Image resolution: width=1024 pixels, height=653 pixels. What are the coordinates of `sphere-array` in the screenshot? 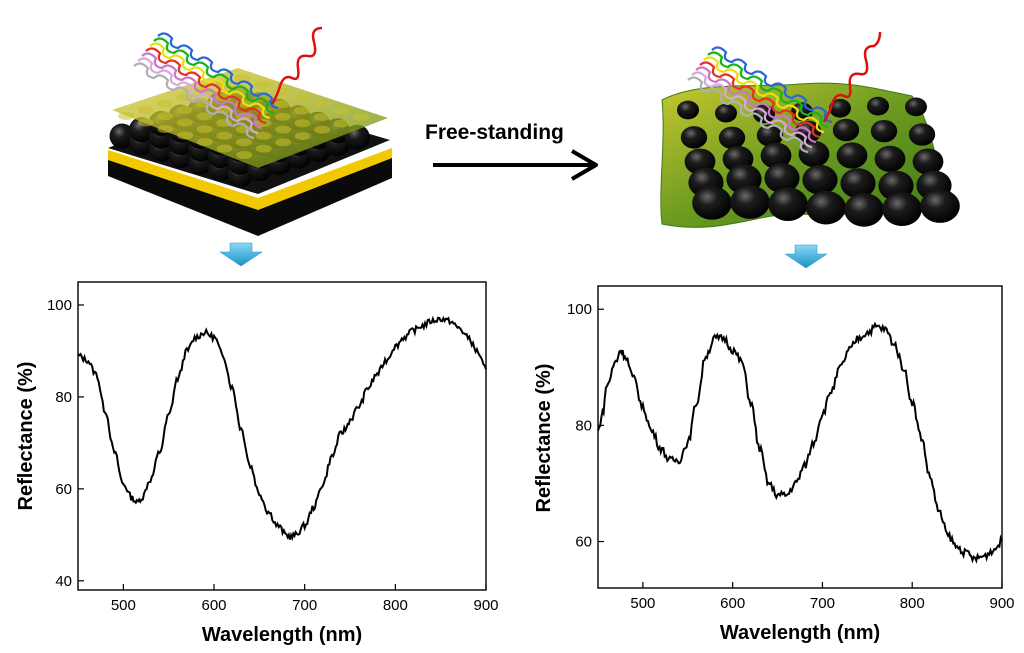 It's located at (818, 161).